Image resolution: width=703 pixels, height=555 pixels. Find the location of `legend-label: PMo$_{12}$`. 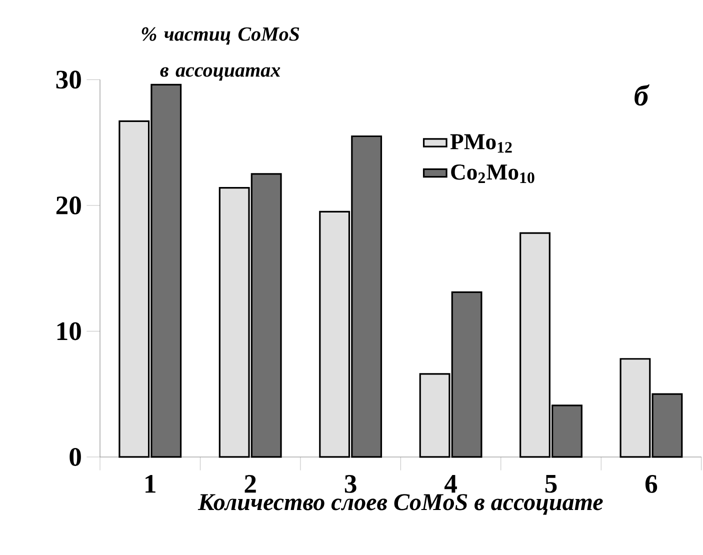

legend-label: PMo$_{12}$ is located at coordinates (481, 143).